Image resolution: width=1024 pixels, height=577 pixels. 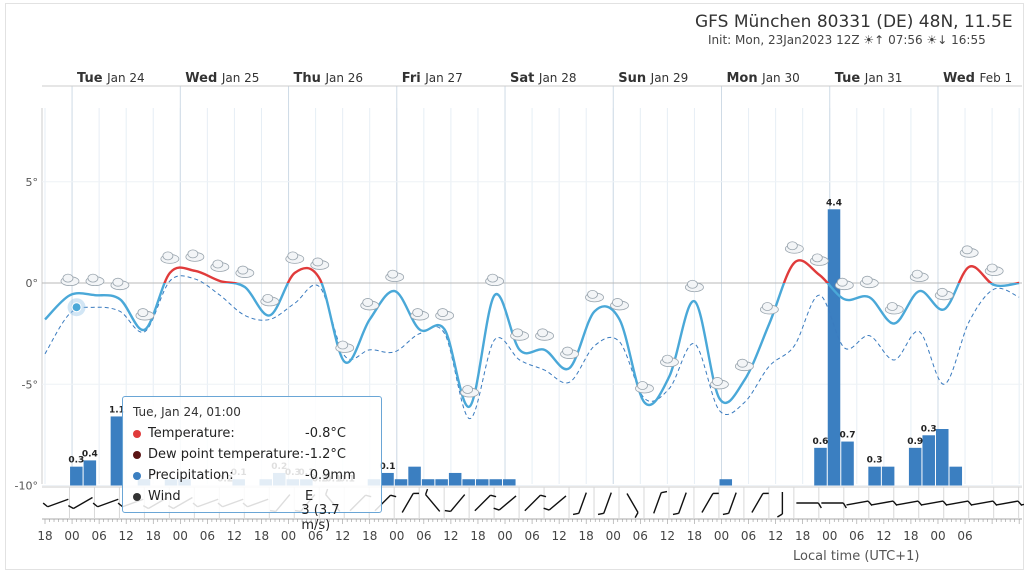 I want to click on y-tick-label: -10°, so click(x=26, y=486).